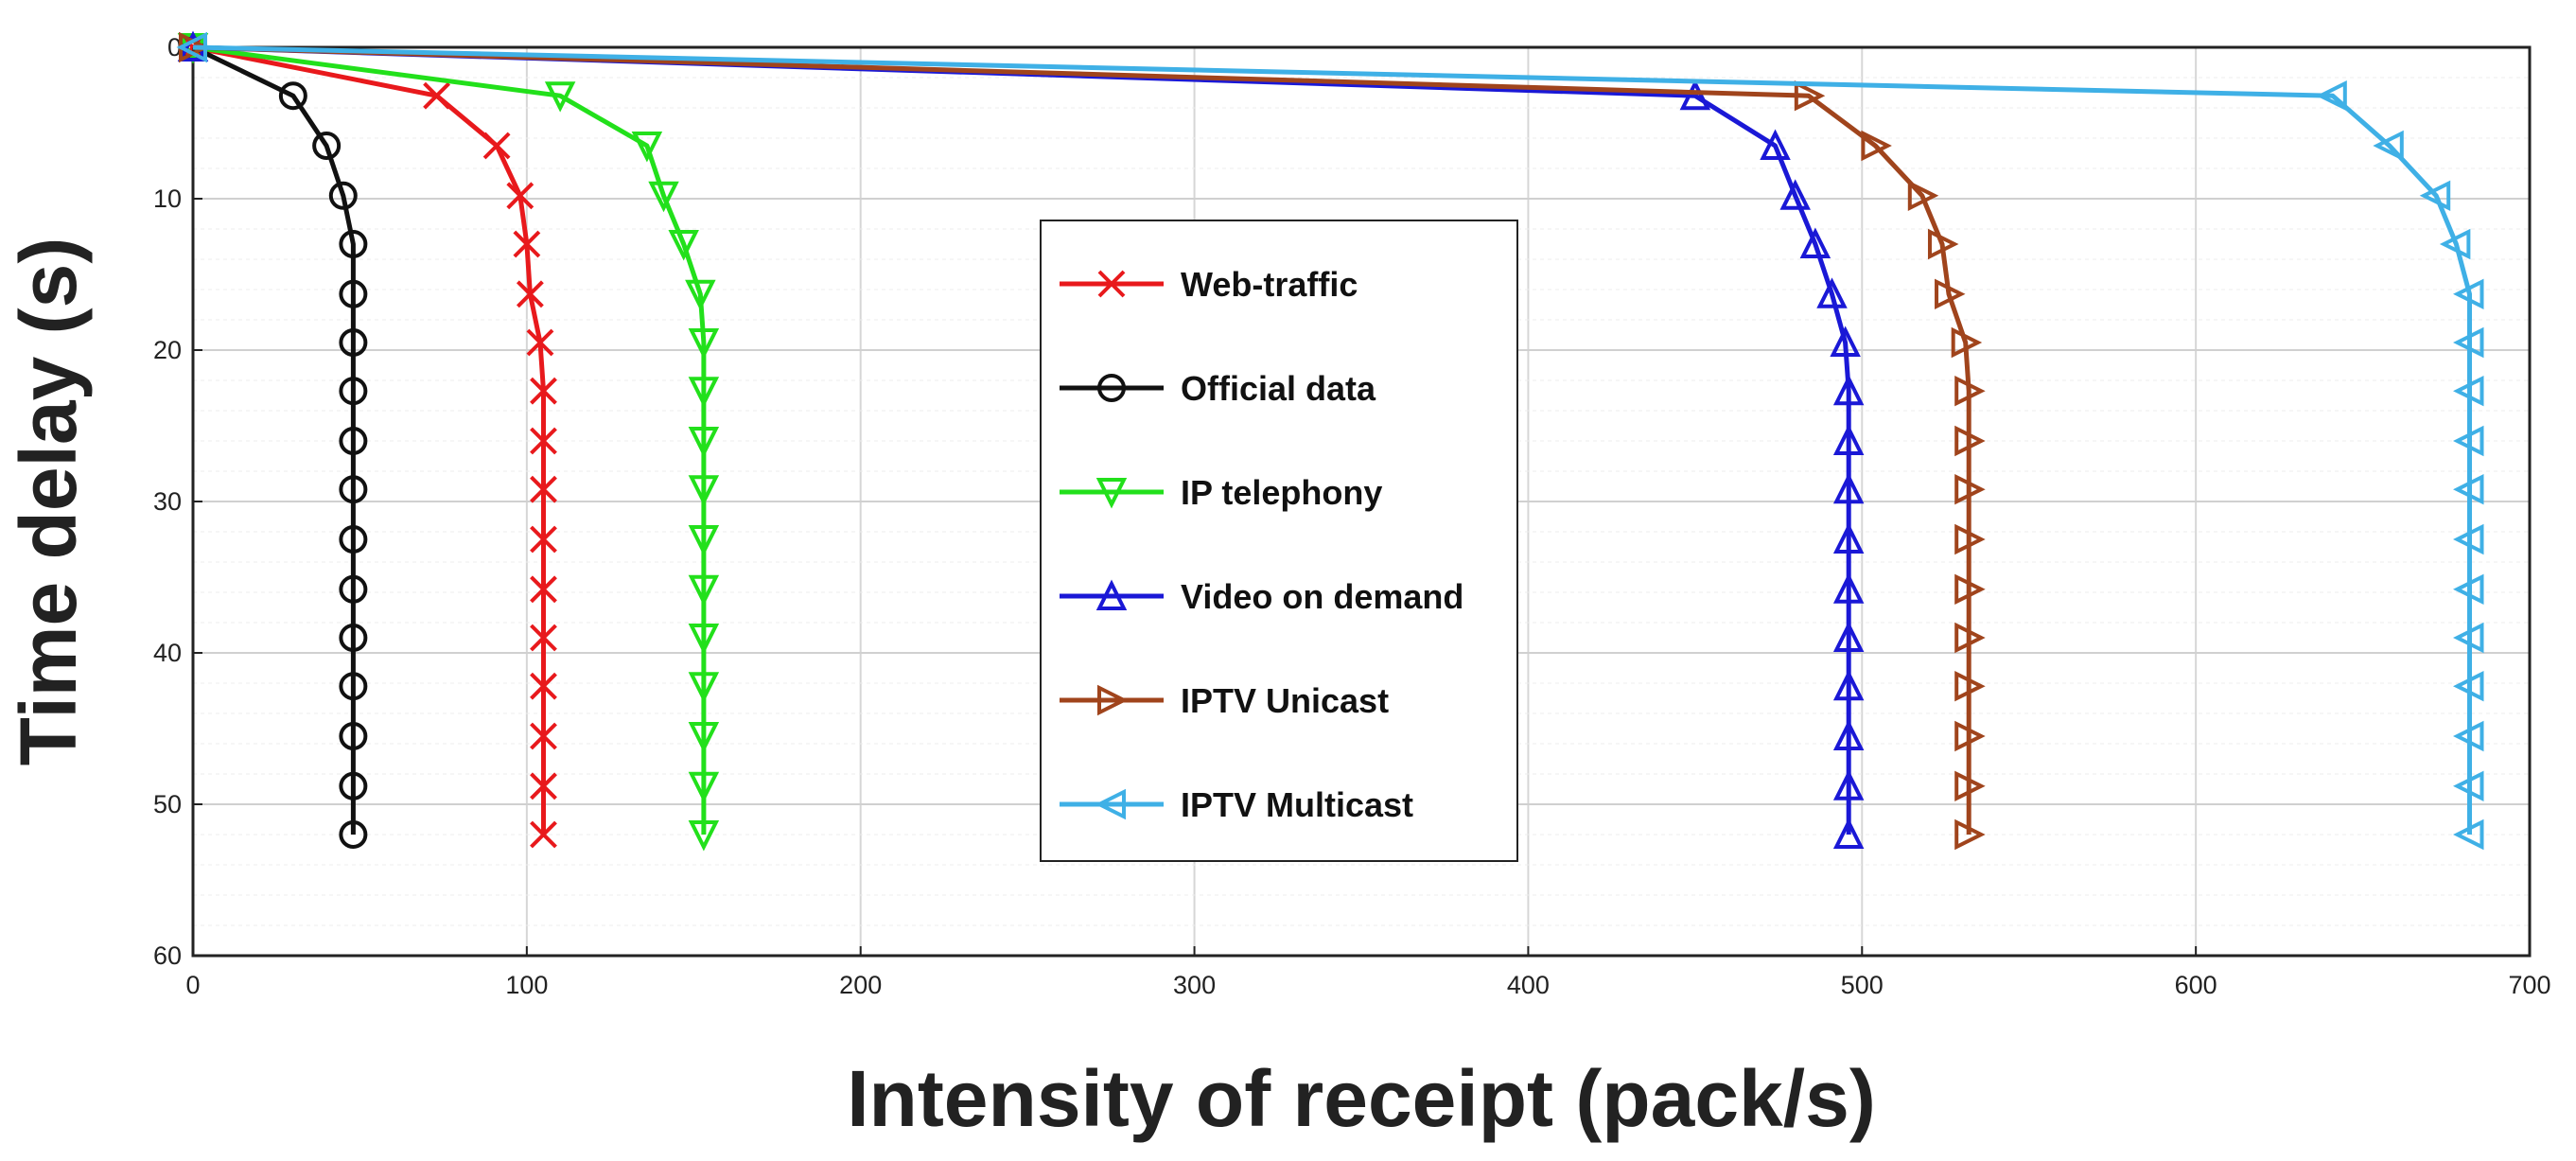  I want to click on y-tick-label: 20, so click(168, 350).